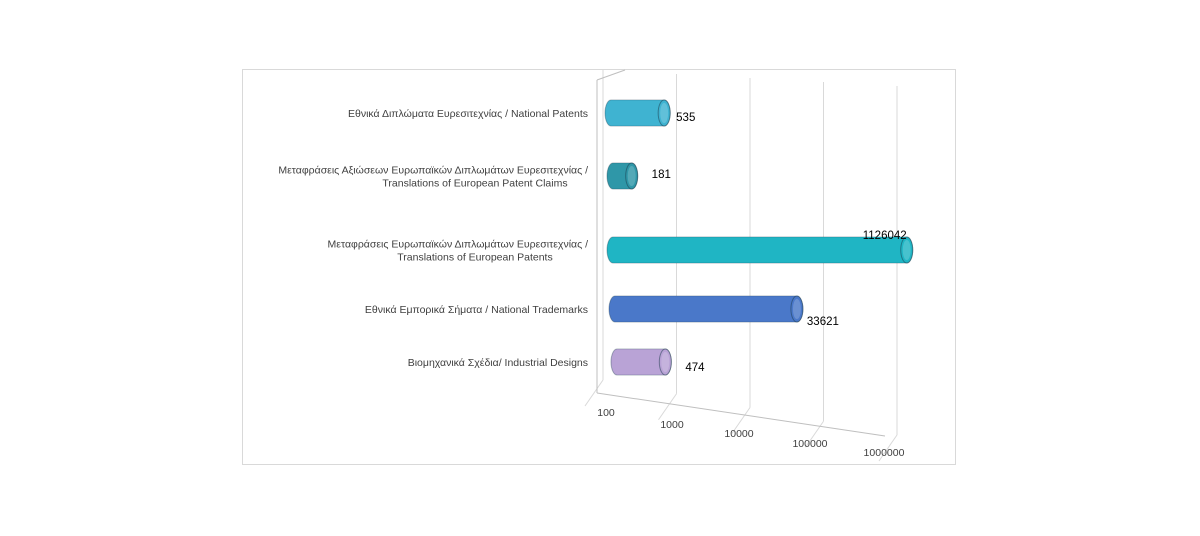 Image resolution: width=1200 pixels, height=536 pixels. What do you see at coordinates (498, 363) in the screenshot?
I see `category-label: Βιομηχανικά Σχέδια/ Industrial Designs` at bounding box center [498, 363].